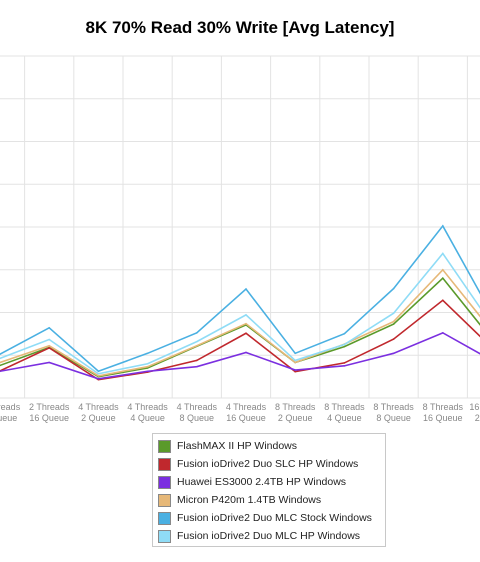 The width and height of the screenshot is (480, 562). I want to click on legend-item: Fusion ioDrive2 Duo MLC Stock Windows, so click(271, 518).